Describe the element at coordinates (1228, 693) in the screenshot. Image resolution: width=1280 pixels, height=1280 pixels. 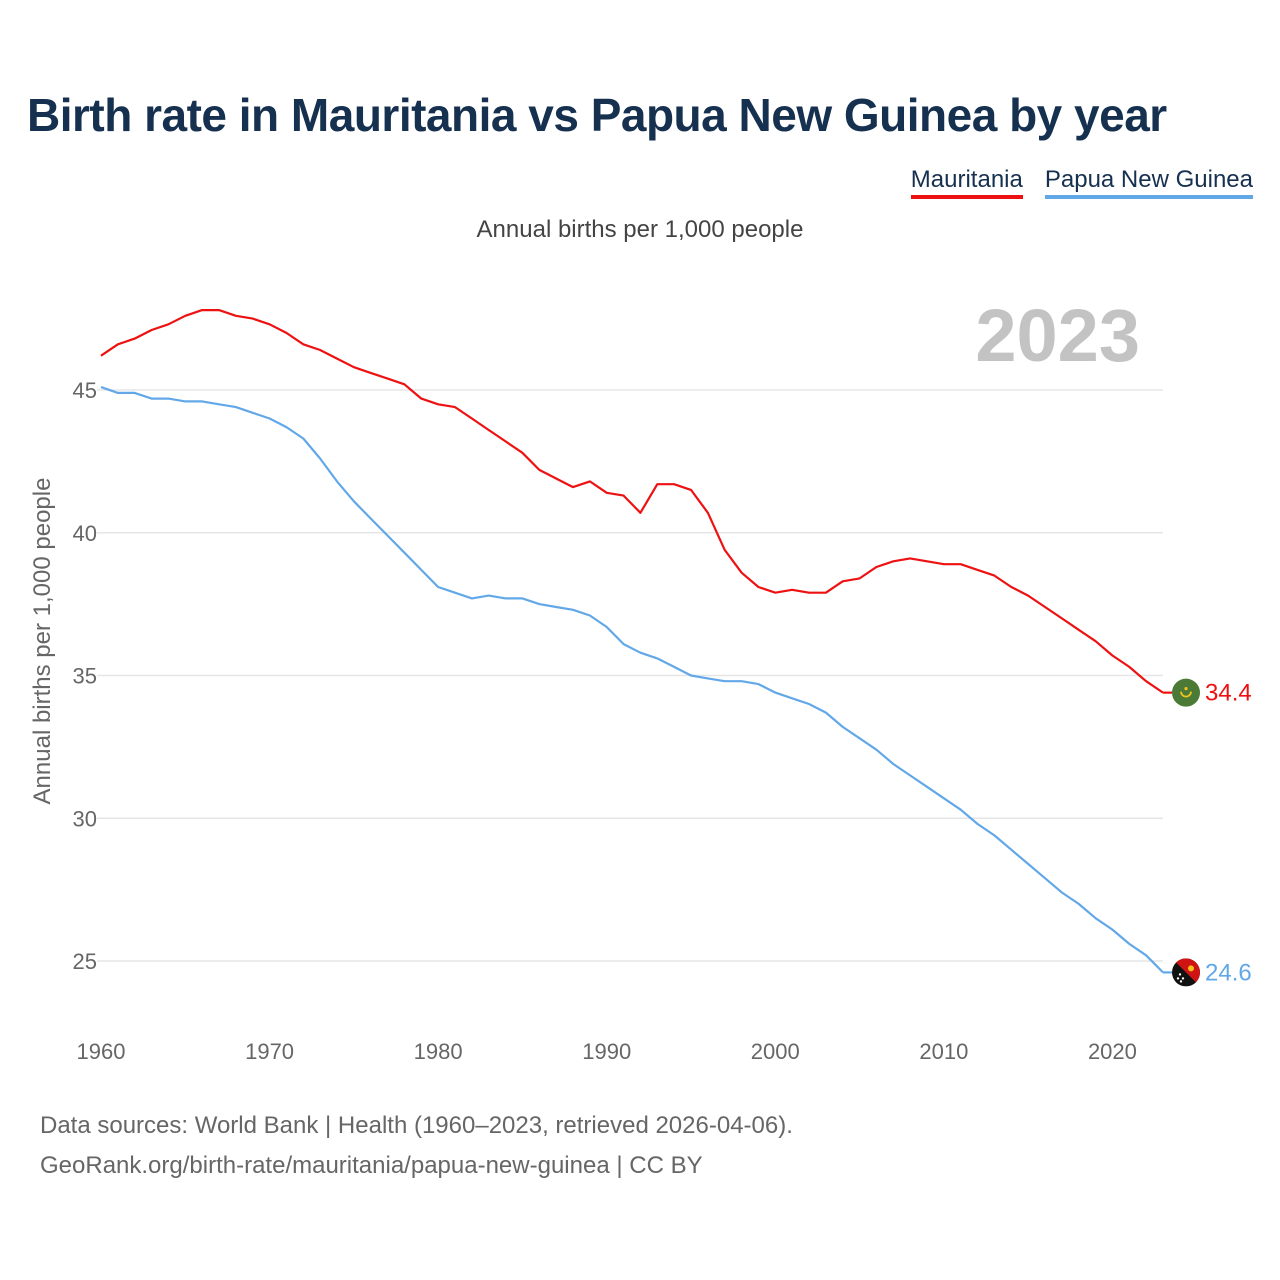
I see `end-value-label-mauritania: 34.4` at that location.